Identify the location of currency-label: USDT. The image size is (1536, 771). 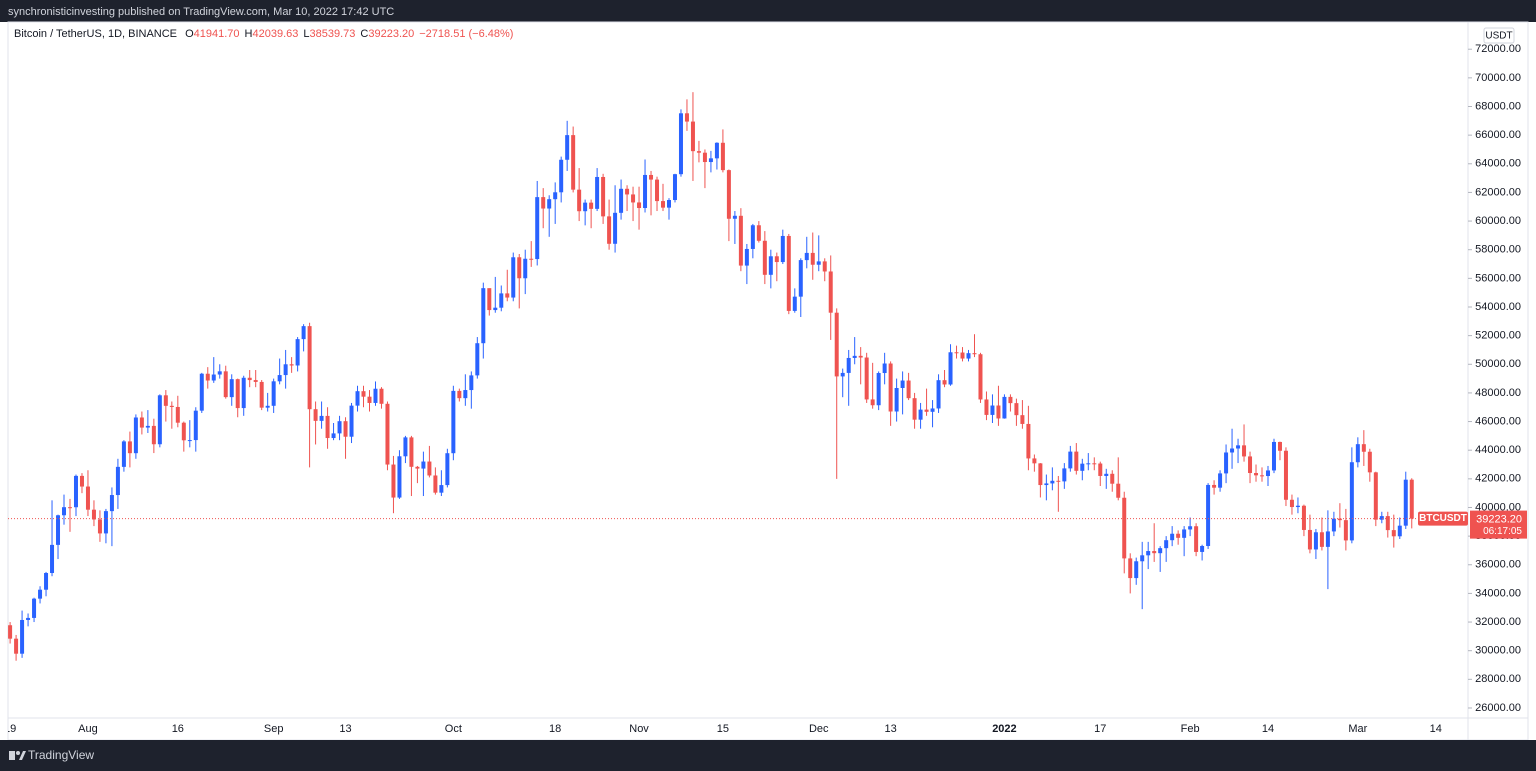
(1498, 36).